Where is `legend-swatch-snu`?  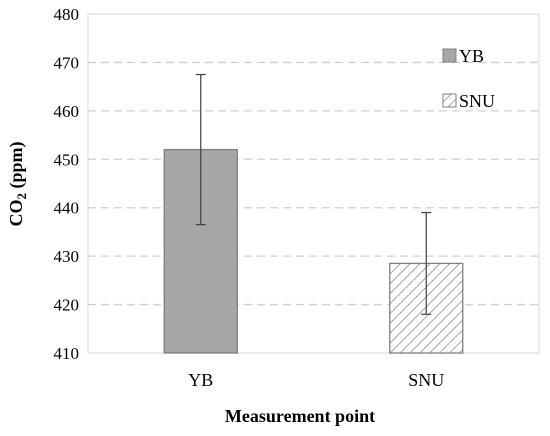
legend-swatch-snu is located at coordinates (449, 100).